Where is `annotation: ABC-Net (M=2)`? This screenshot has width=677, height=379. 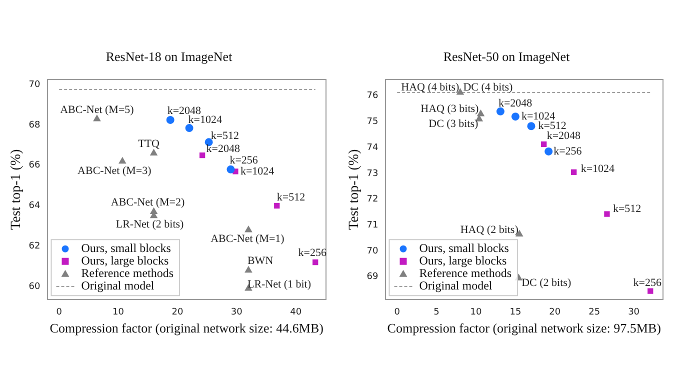
annotation: ABC-Net (M=2) is located at coordinates (147, 202).